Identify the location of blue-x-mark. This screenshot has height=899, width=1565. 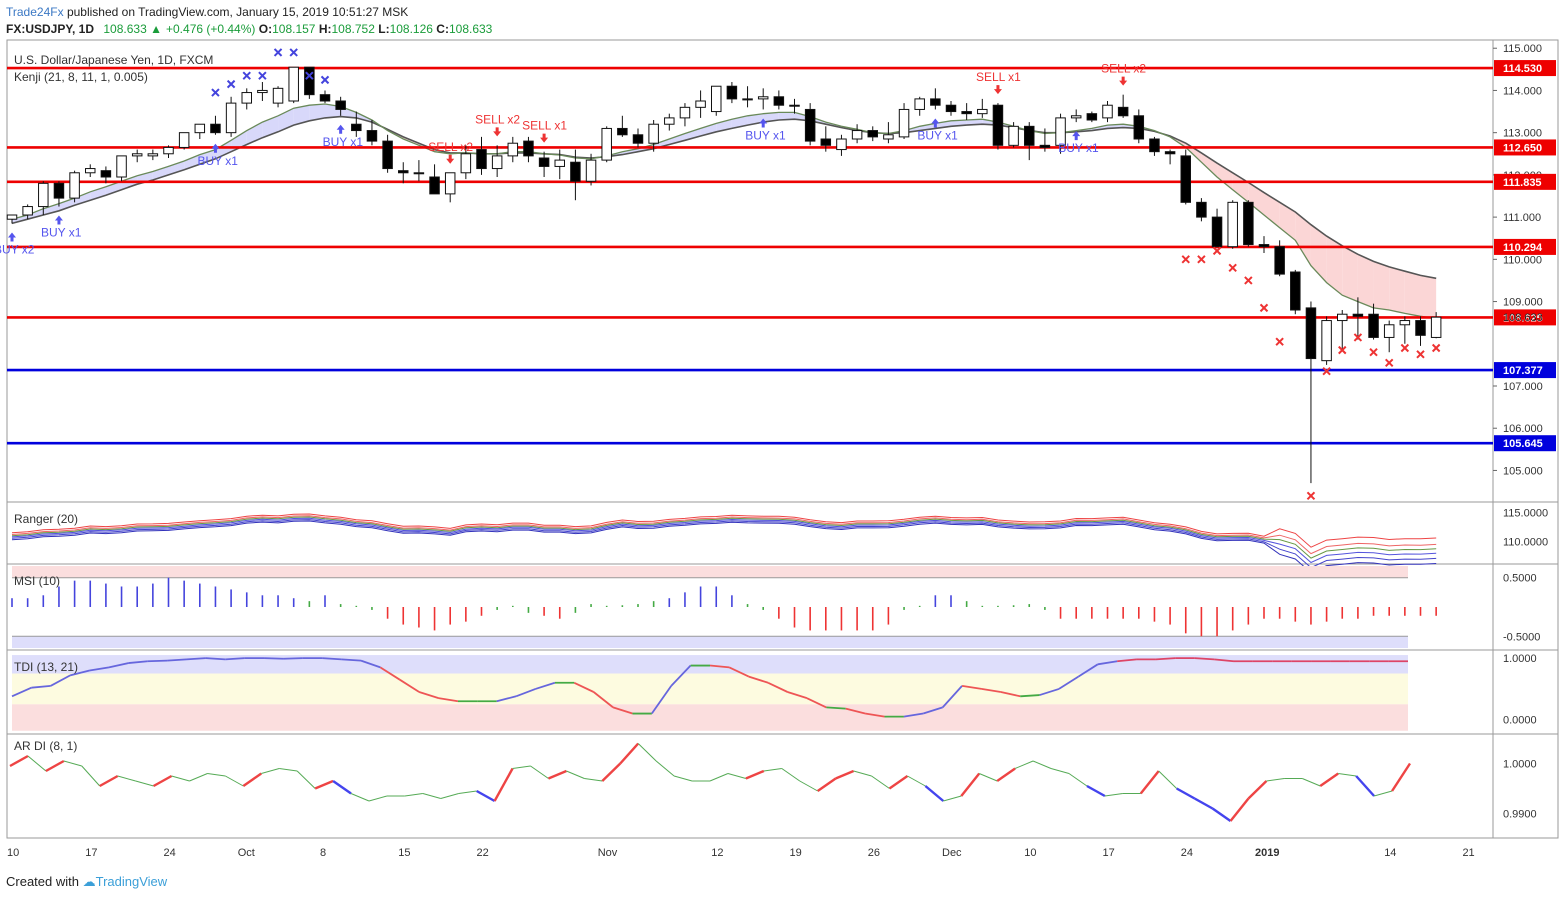
(278, 52).